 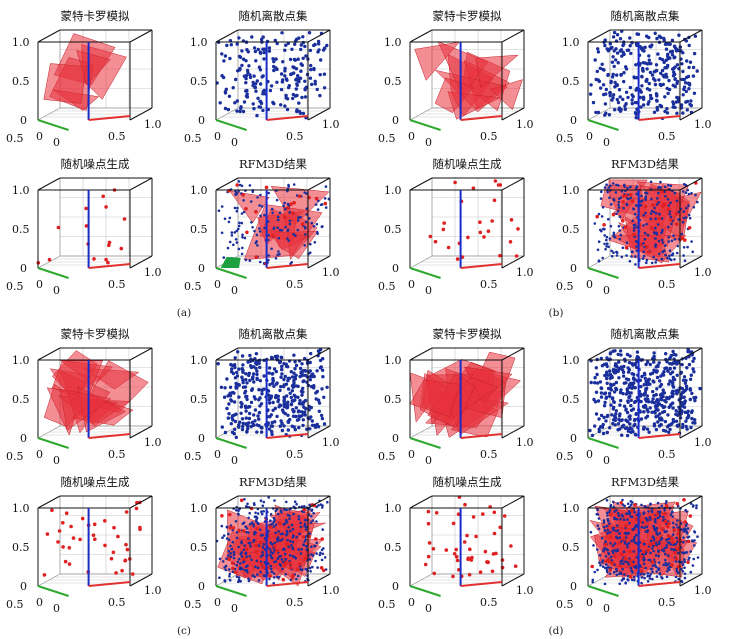 I want to click on tick-z_top: 1.0, so click(x=199, y=42).